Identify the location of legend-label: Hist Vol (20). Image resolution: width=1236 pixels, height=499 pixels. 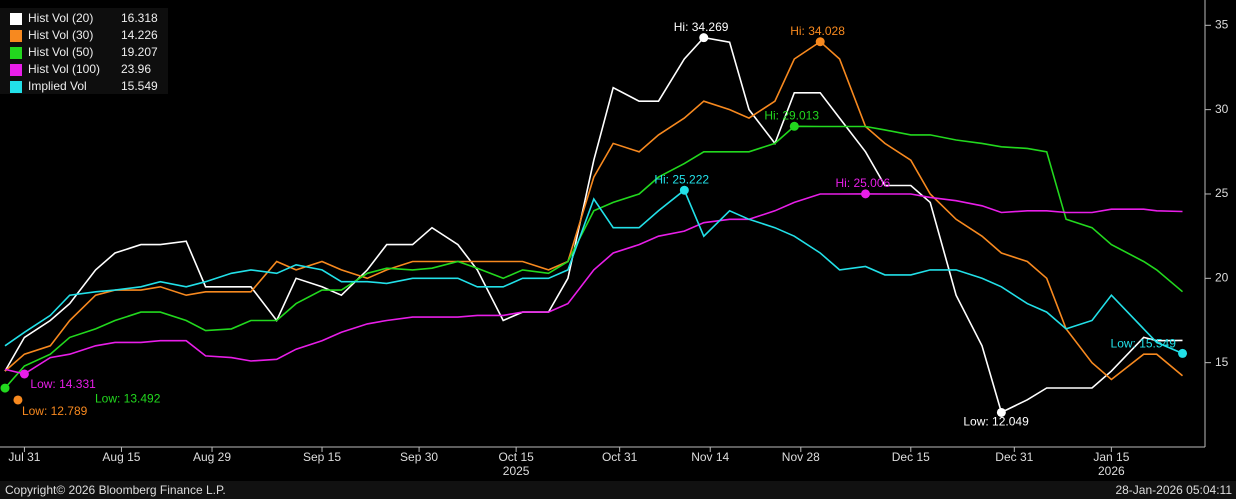
(60, 18).